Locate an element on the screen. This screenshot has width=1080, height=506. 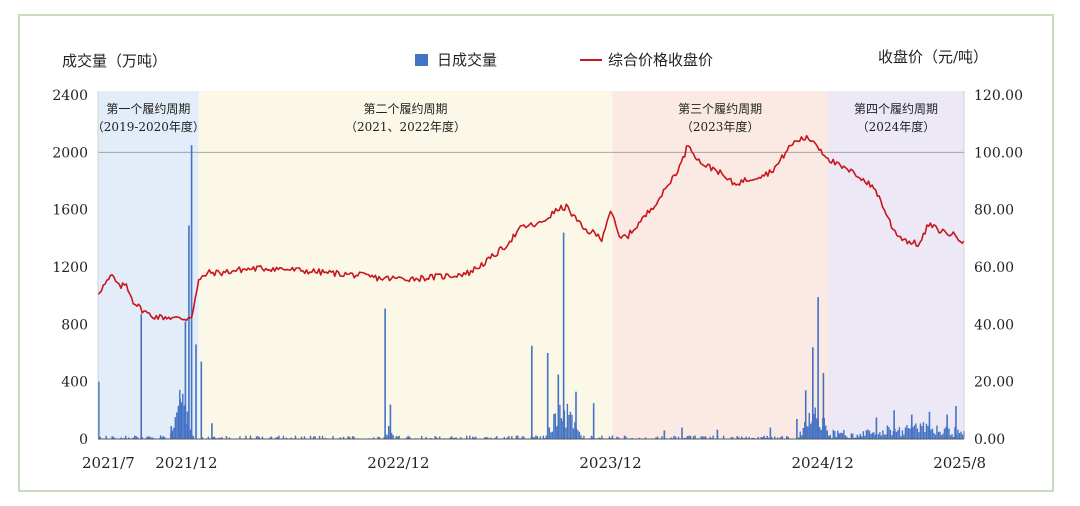
left-tick-label: 1200 is located at coordinates (70, 268).